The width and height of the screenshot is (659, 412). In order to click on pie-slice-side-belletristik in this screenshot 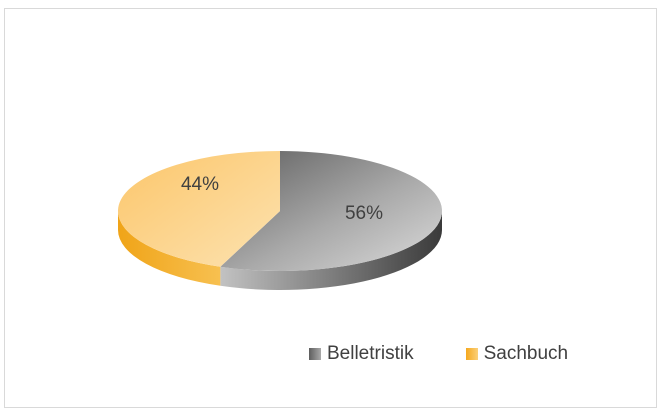, I will do `click(331, 250)`.